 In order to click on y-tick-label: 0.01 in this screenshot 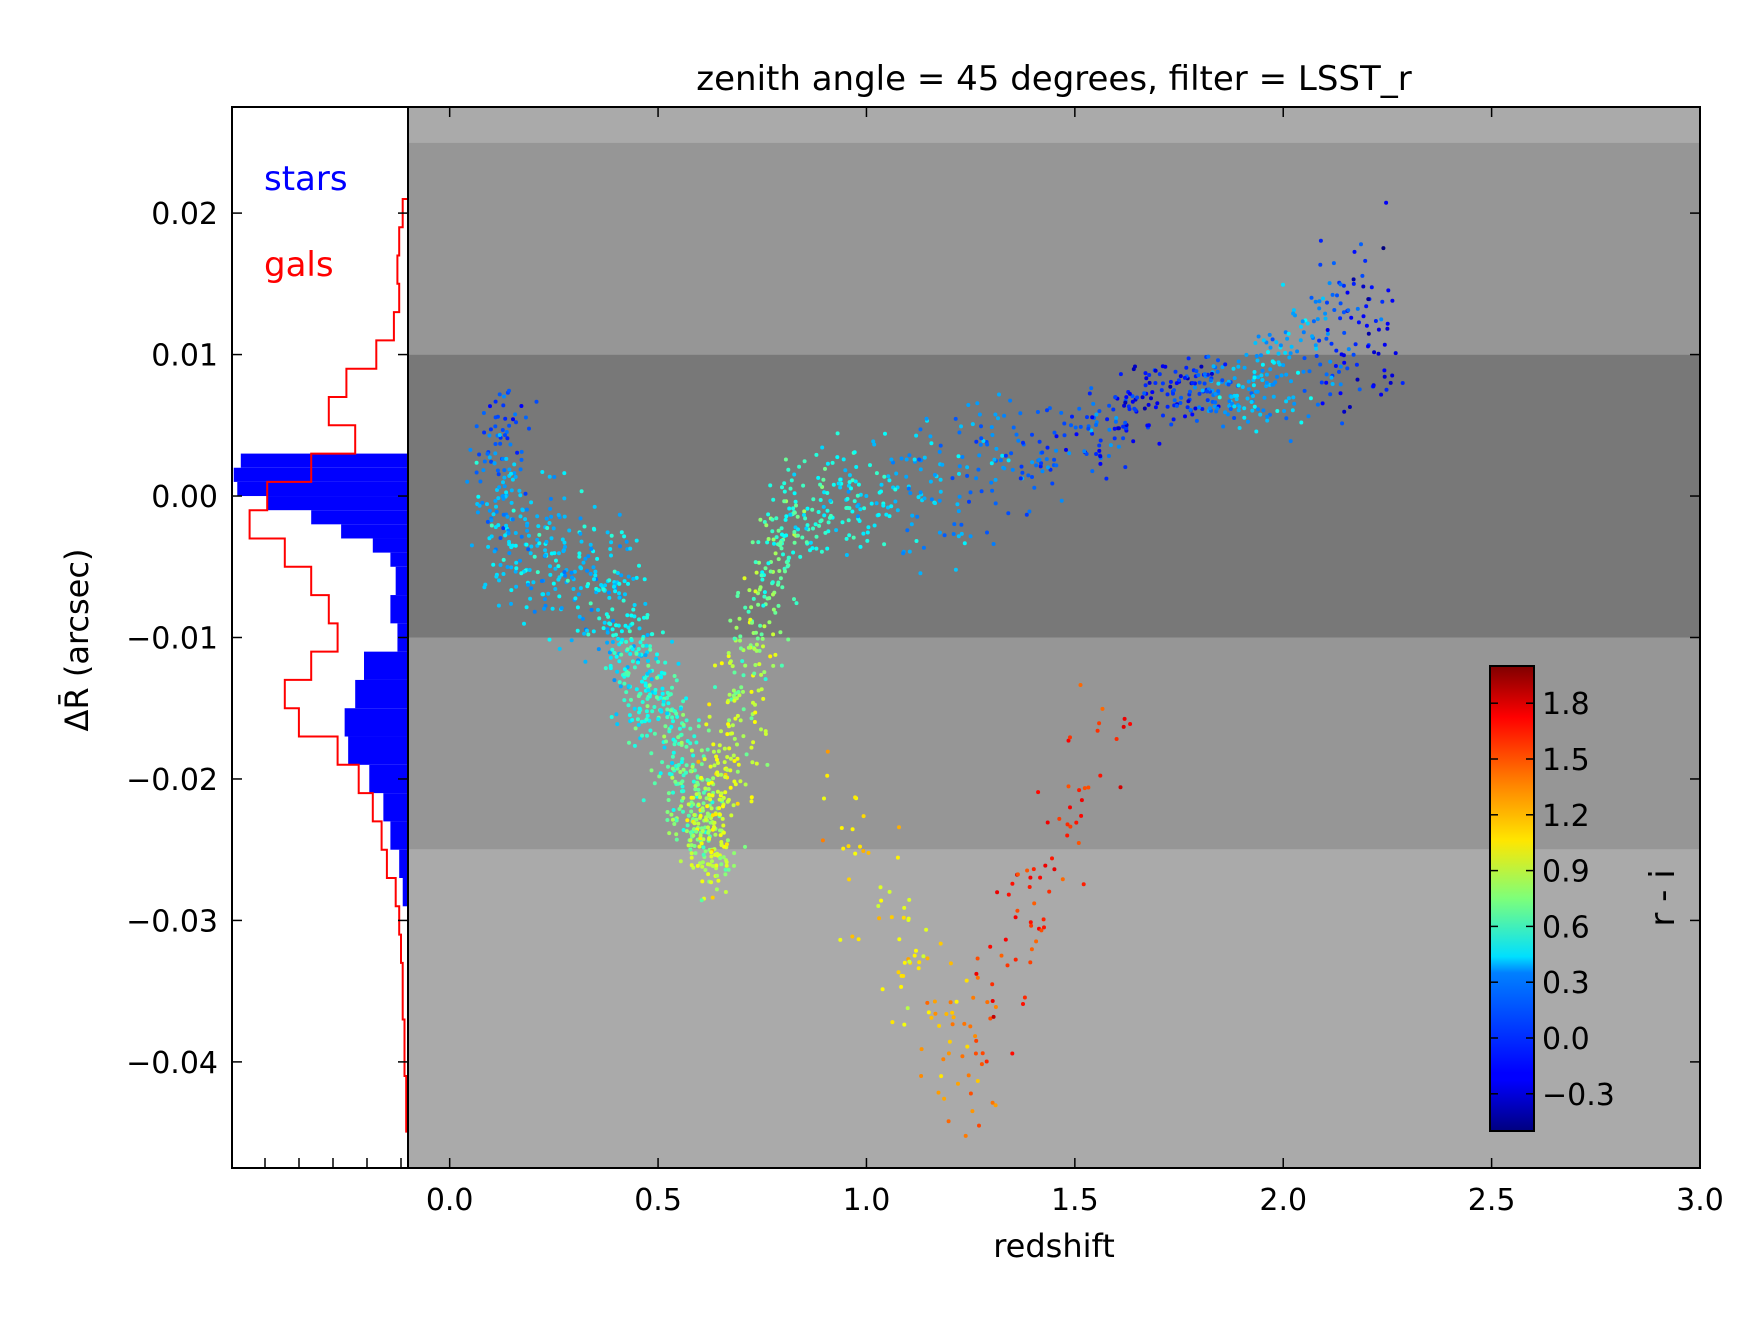, I will do `click(184, 356)`.